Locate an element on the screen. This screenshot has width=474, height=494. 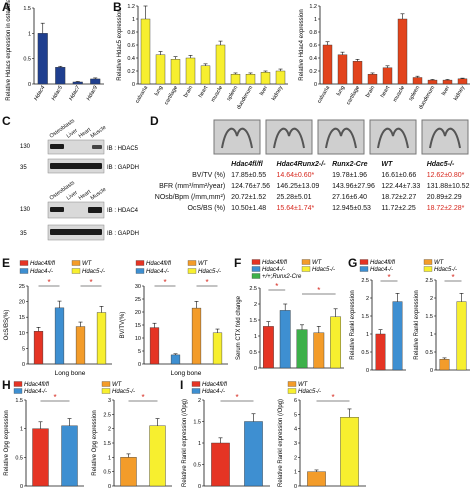
x-tick-label: spleen is located at coordinates (414, 93).